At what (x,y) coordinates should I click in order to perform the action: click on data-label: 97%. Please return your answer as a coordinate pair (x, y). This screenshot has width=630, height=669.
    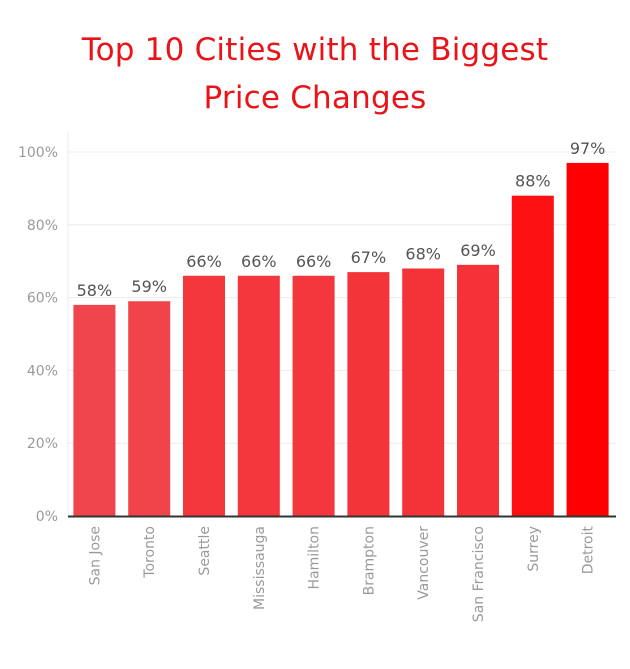
    Looking at the image, I should click on (588, 148).